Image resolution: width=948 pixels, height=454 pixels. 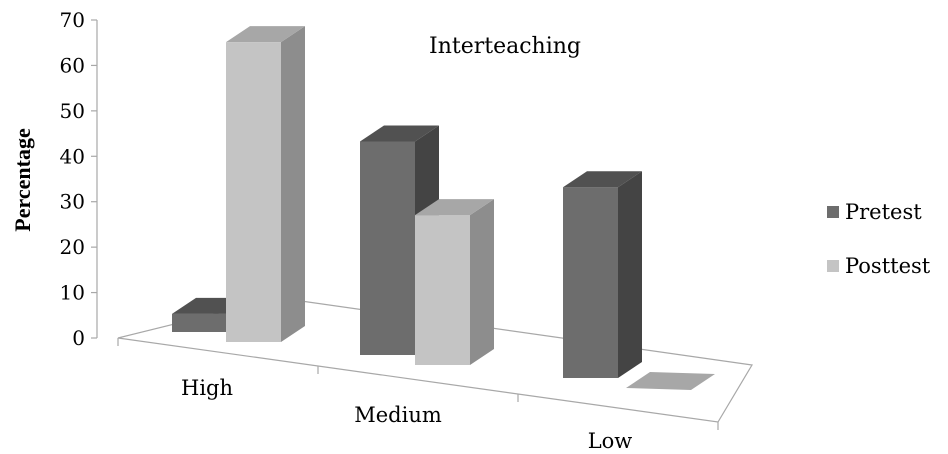 What do you see at coordinates (72, 111) in the screenshot?
I see `y-tick-label: 50` at bounding box center [72, 111].